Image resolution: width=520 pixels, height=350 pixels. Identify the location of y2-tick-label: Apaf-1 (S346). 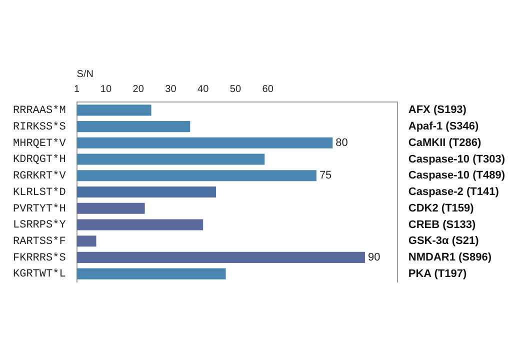
(444, 126).